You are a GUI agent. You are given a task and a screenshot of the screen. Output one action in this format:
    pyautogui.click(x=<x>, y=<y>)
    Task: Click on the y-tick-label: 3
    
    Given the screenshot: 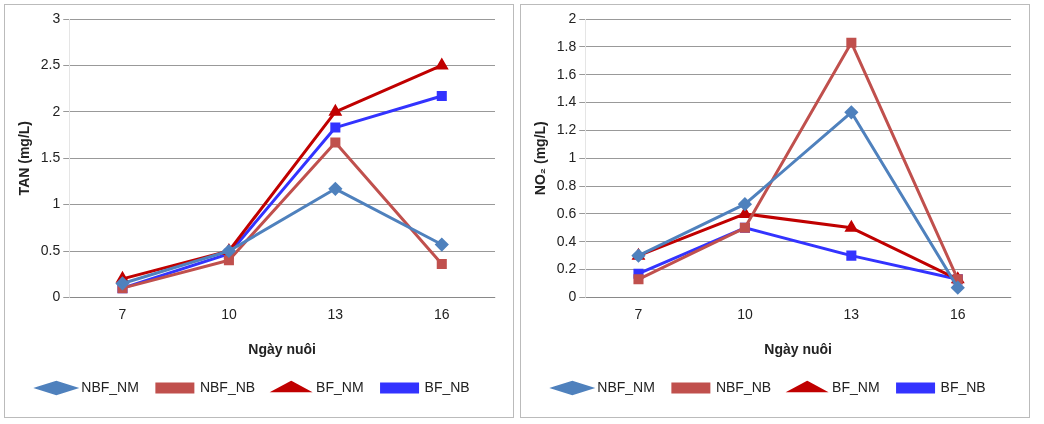 What is the action you would take?
    pyautogui.click(x=56, y=17)
    